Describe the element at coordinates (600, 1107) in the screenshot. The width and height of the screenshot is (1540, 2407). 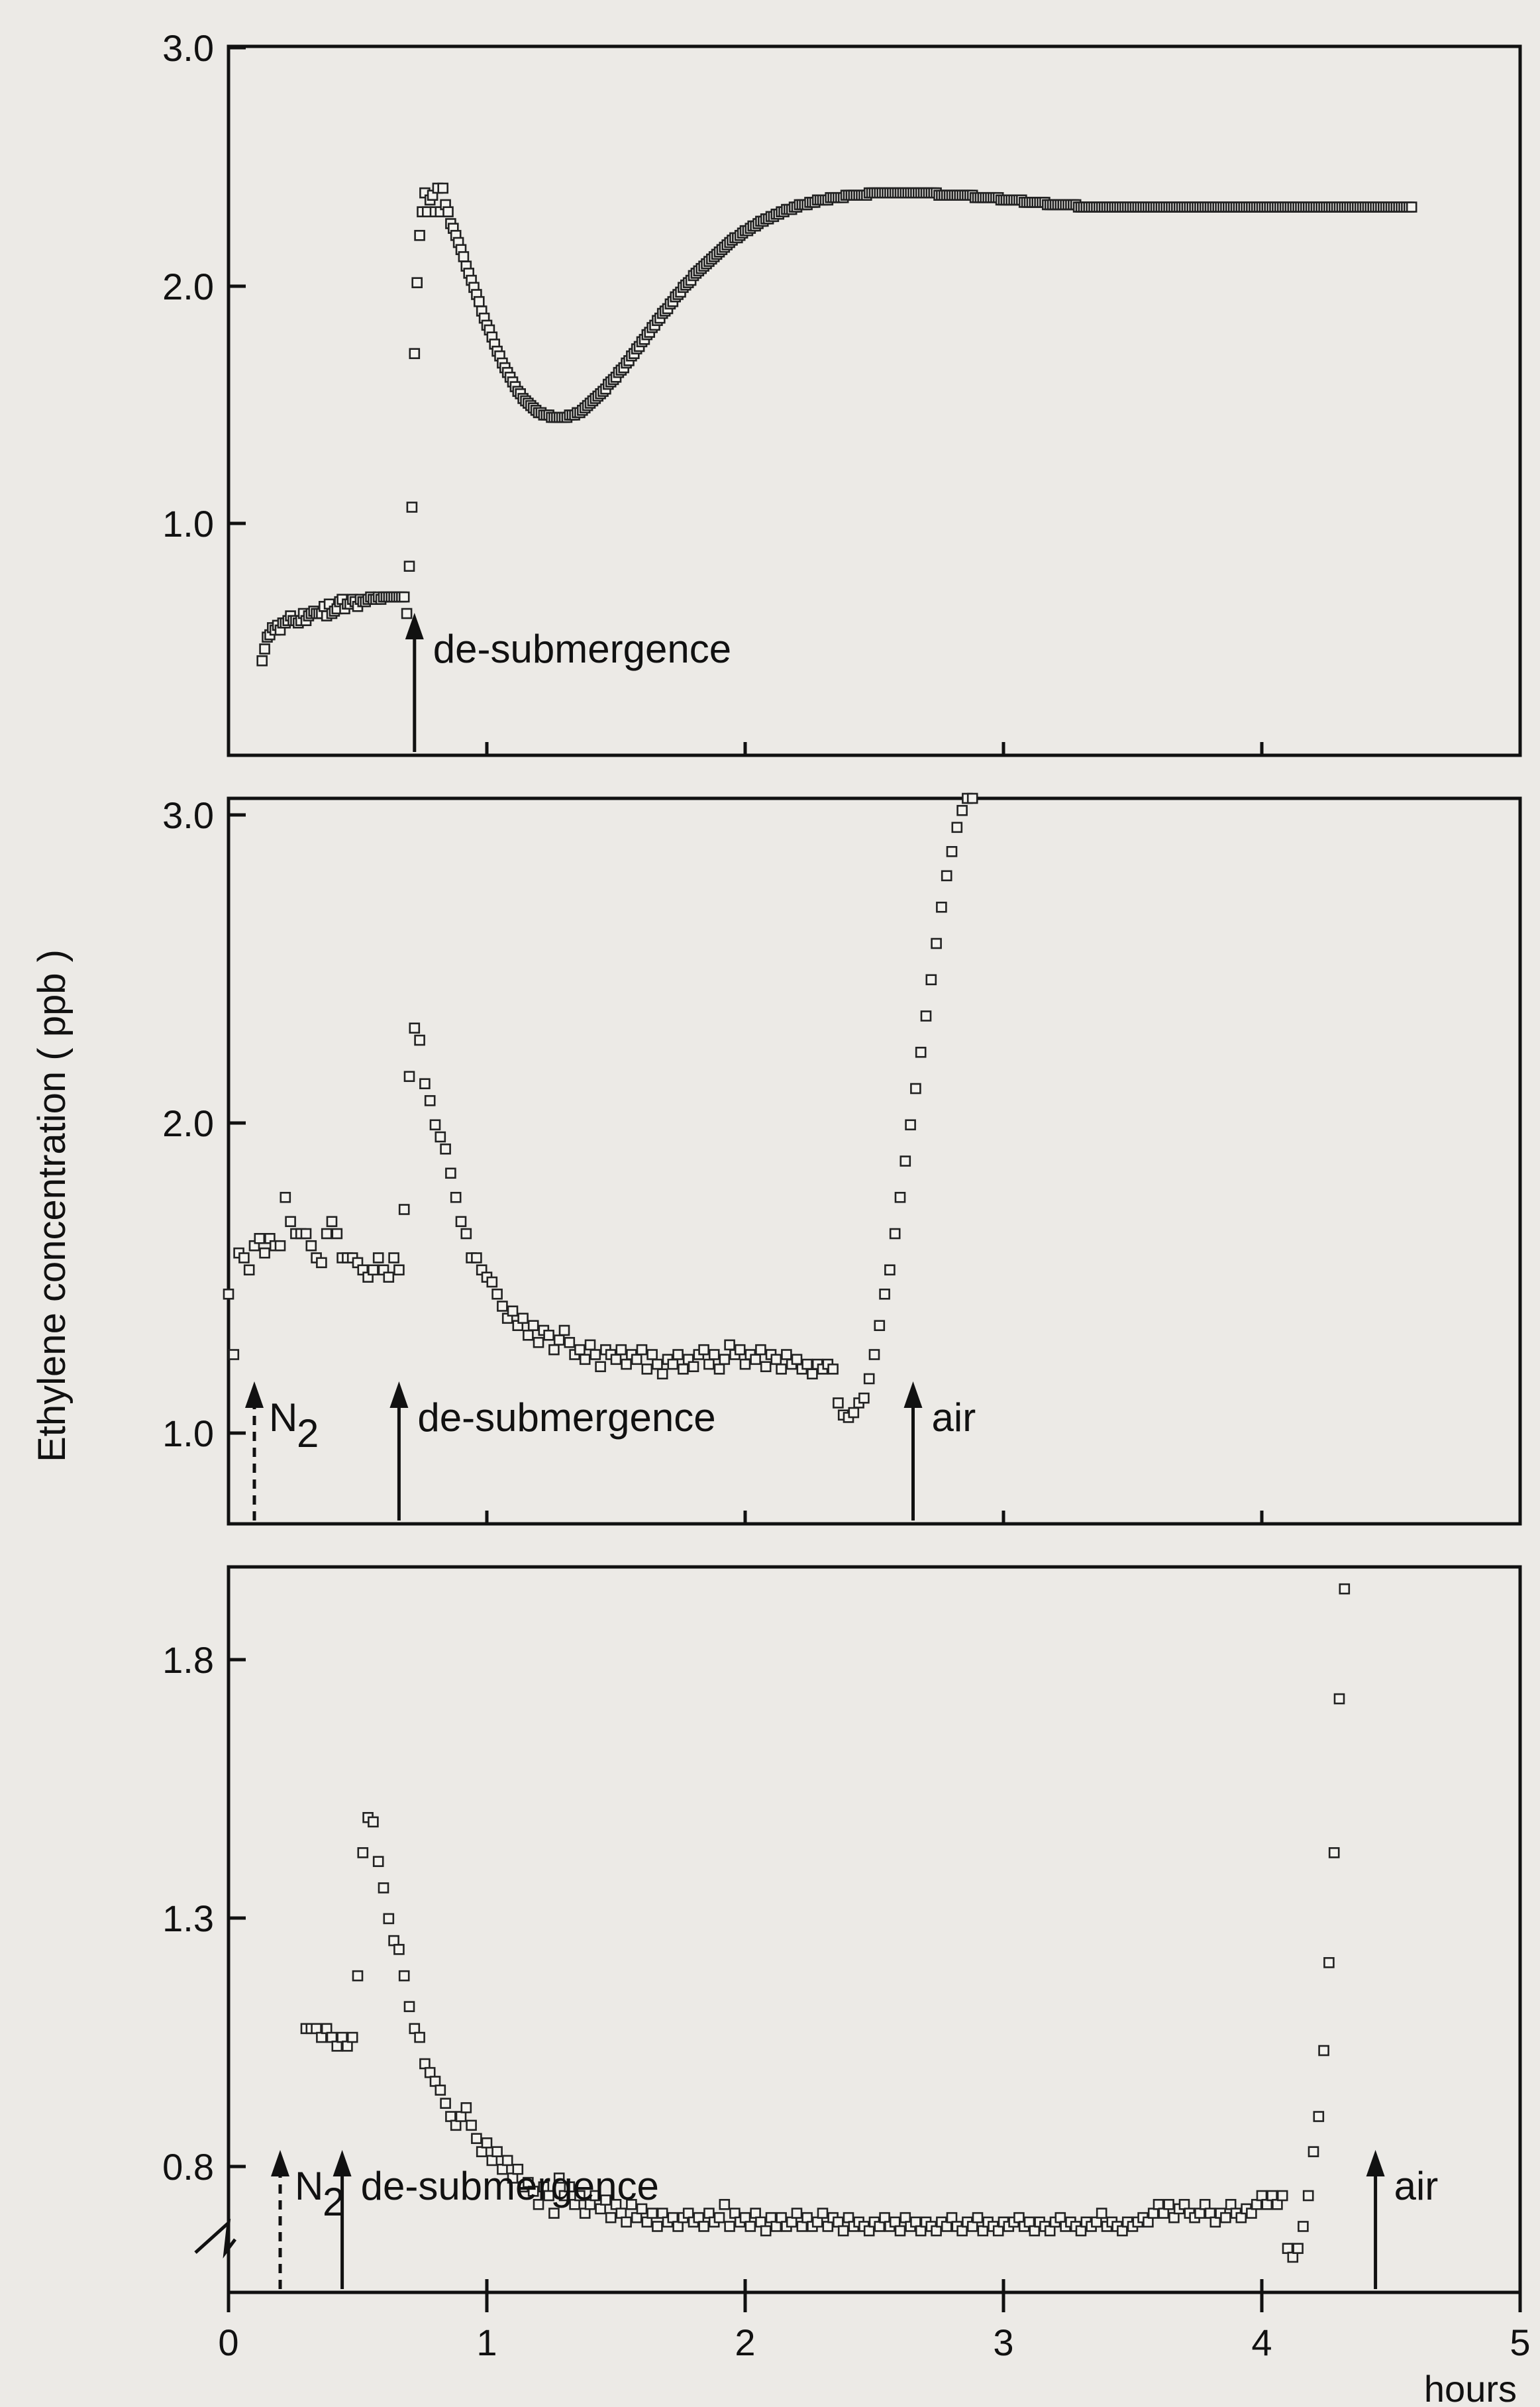
I see `data-markers` at that location.